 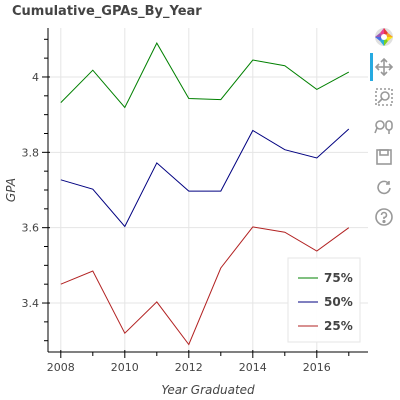 I want to click on x-tick-label: 2012, so click(x=189, y=367).